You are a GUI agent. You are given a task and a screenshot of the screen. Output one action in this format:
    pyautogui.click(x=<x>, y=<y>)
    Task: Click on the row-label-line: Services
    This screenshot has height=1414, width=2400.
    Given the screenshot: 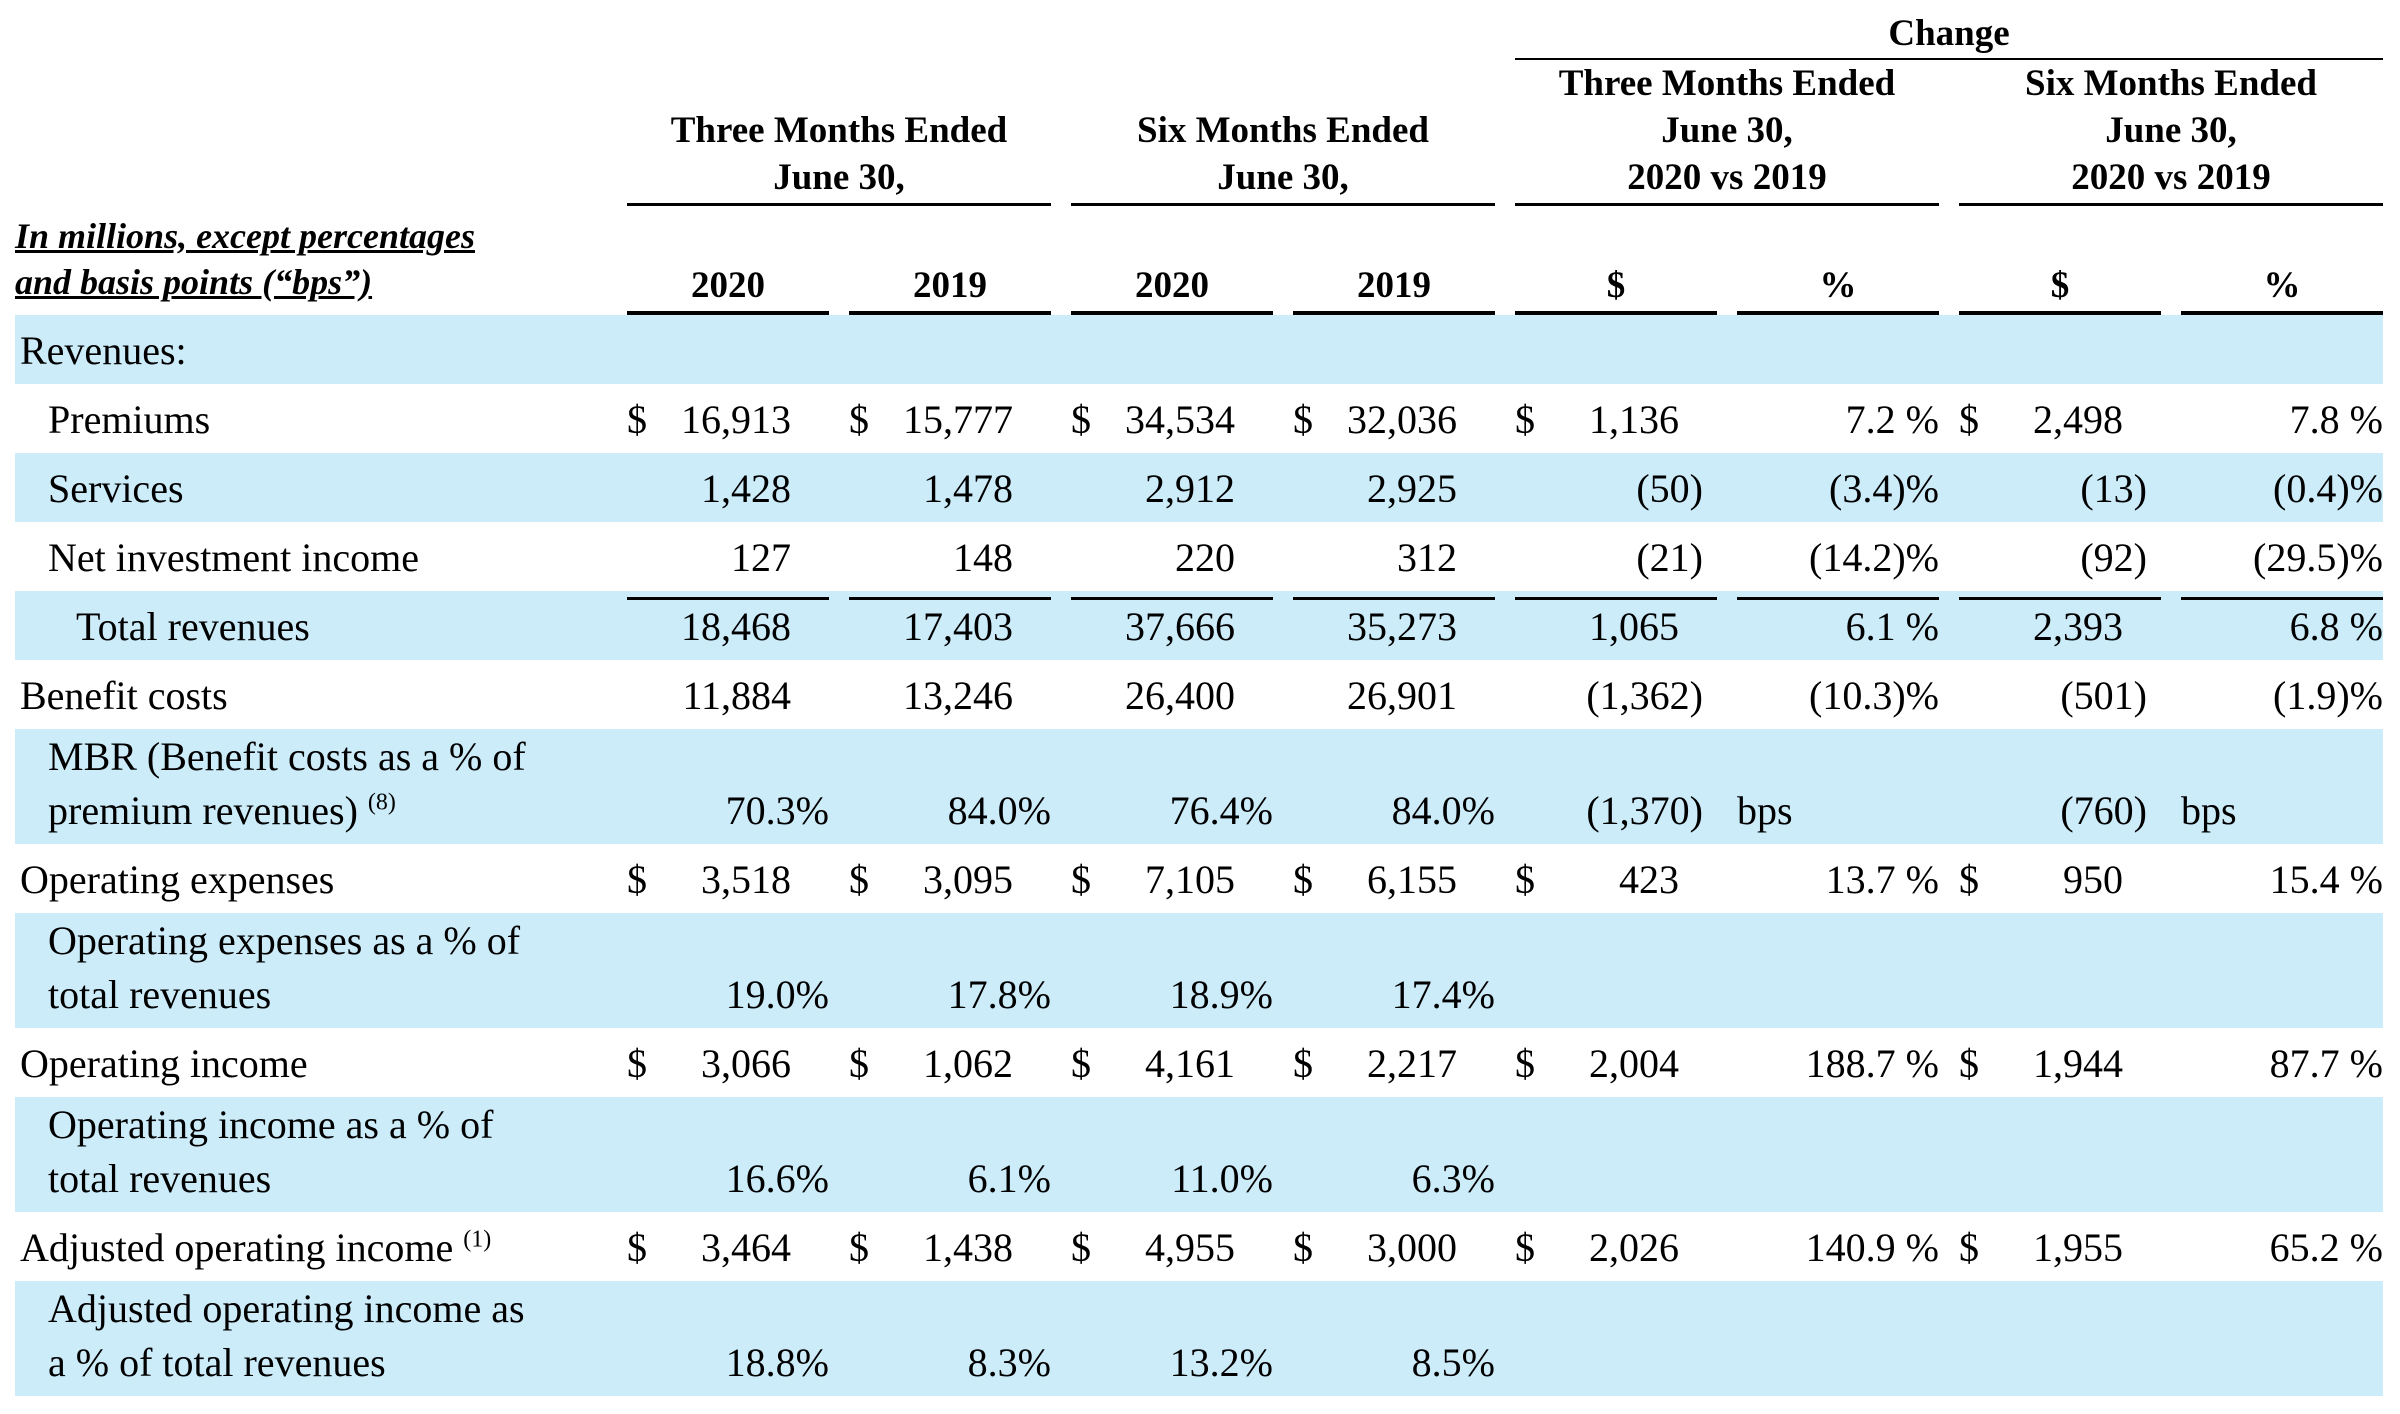 What is the action you would take?
    pyautogui.click(x=116, y=488)
    